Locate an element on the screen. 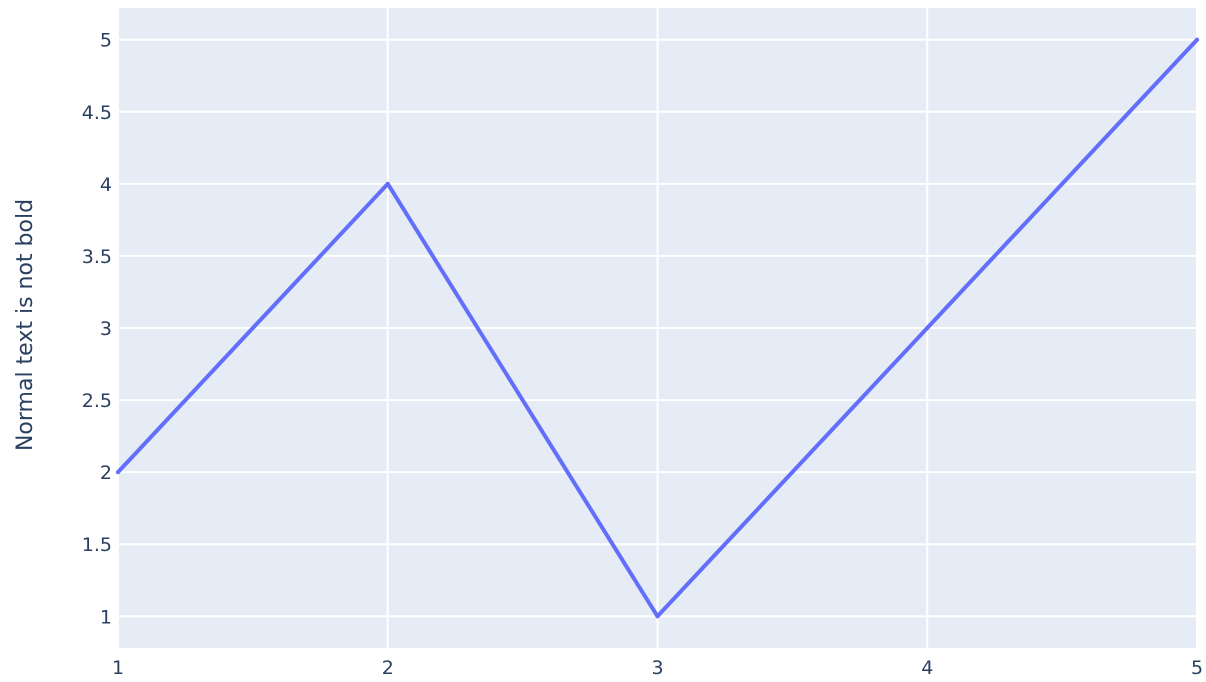 The width and height of the screenshot is (1206, 682). y-tick-label: 2.5 is located at coordinates (97, 401).